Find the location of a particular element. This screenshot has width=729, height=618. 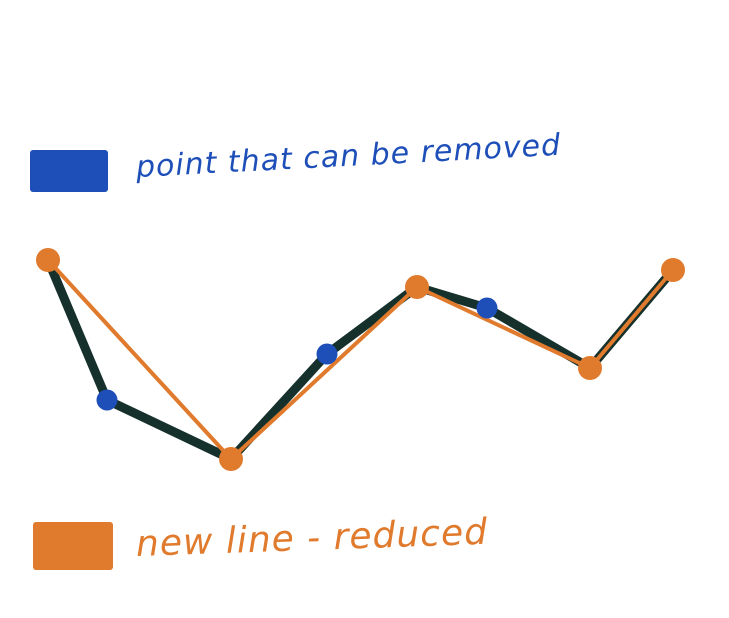

legend-swatch-reduced is located at coordinates (73, 546).